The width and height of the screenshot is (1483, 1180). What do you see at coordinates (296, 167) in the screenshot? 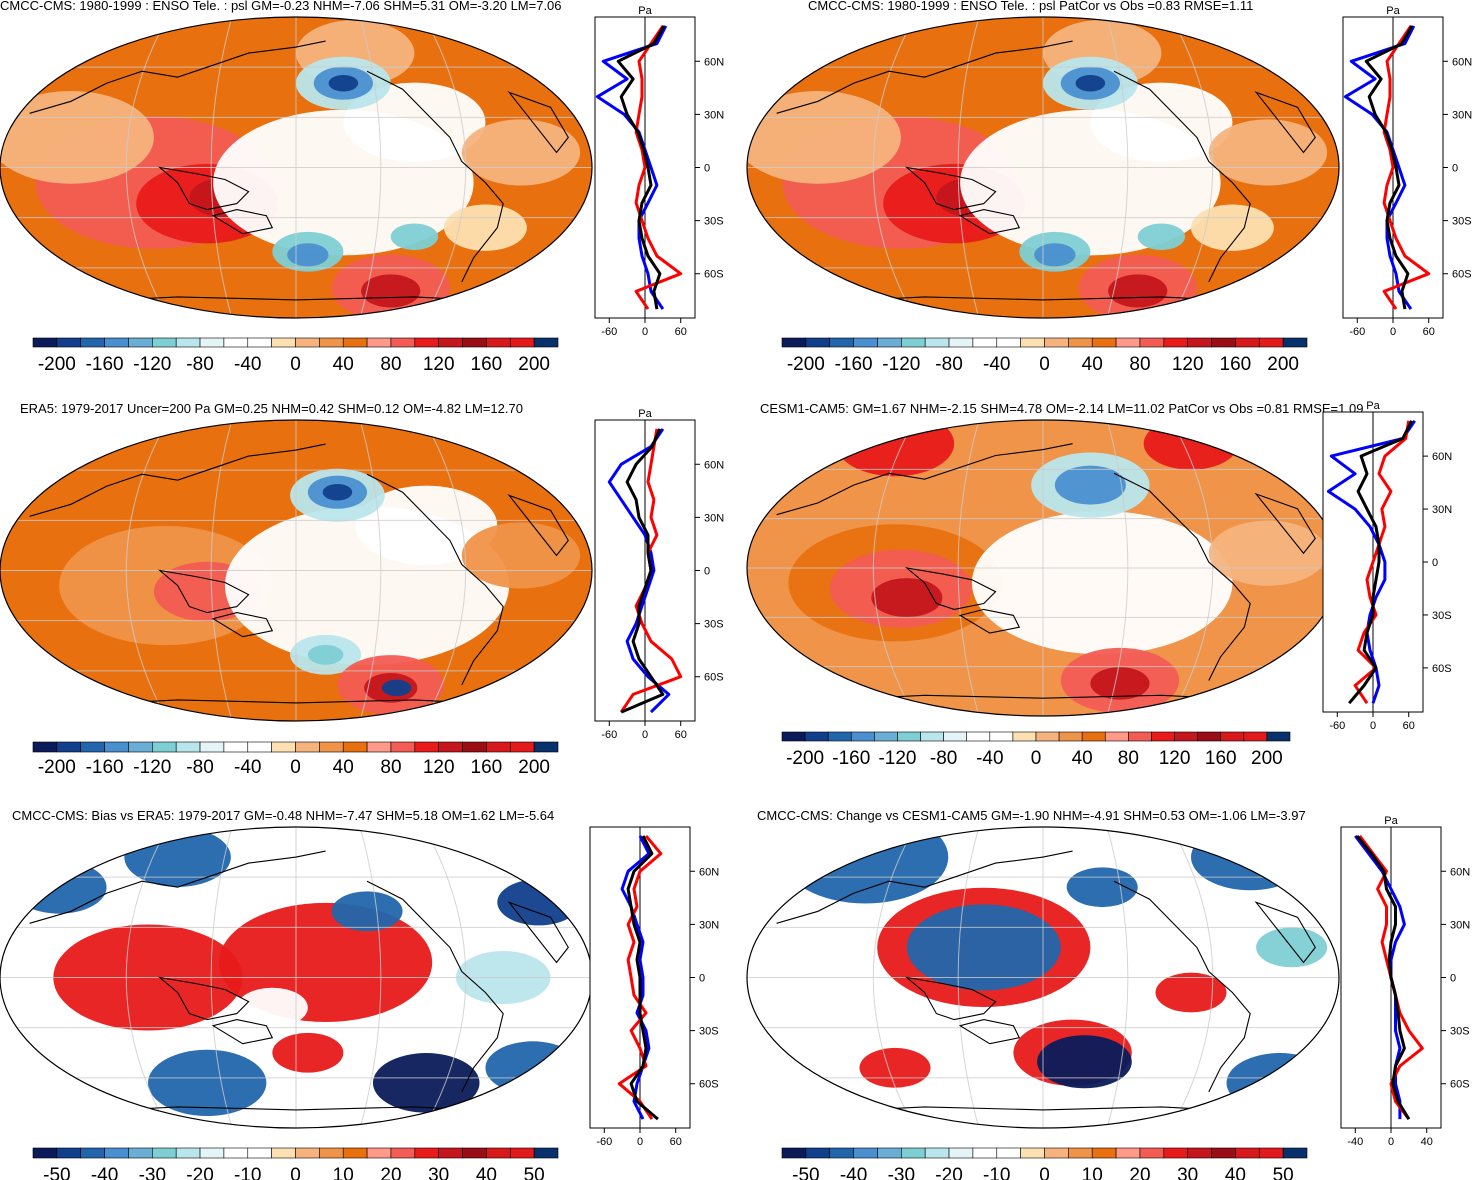
I see `map-outline` at bounding box center [296, 167].